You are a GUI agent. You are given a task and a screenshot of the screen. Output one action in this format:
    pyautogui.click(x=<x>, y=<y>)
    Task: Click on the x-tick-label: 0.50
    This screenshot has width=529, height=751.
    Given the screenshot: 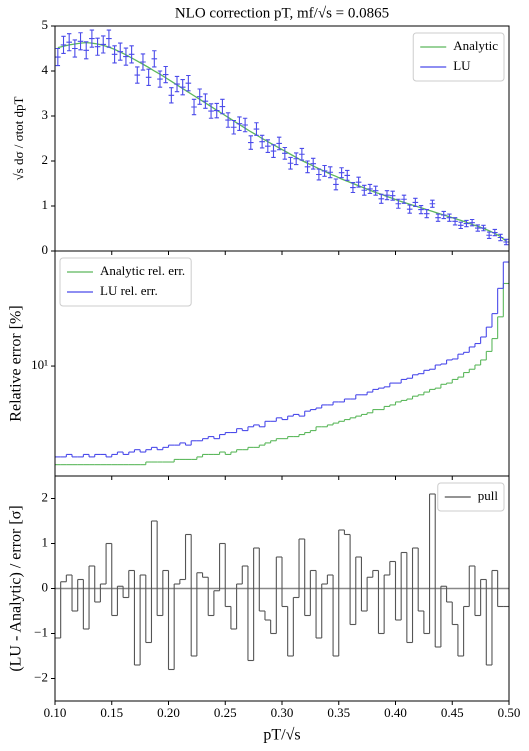 What is the action you would take?
    pyautogui.click(x=509, y=712)
    